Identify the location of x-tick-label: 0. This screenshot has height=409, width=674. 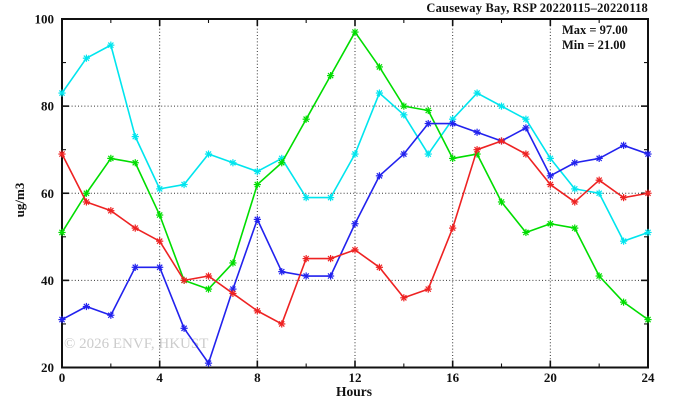
(62, 377).